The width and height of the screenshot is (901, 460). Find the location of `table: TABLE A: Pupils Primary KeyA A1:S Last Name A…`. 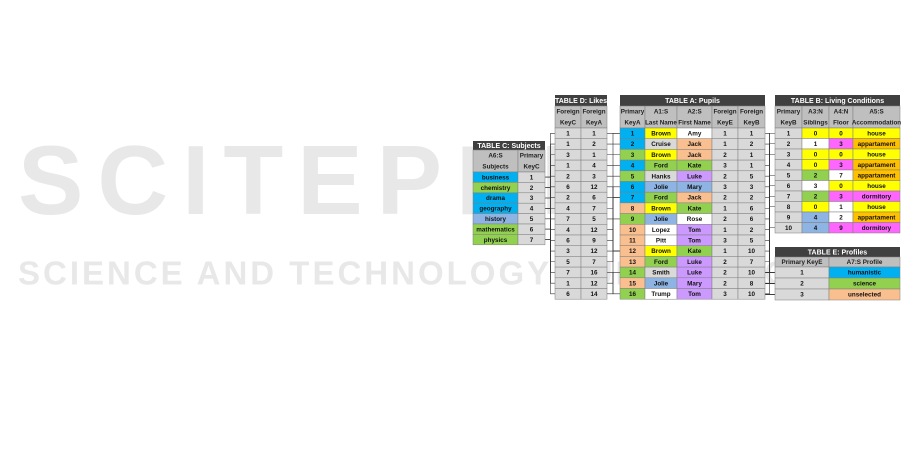

table: TABLE A: Pupils Primary KeyA A1:S Last Name A… is located at coordinates (692, 197).